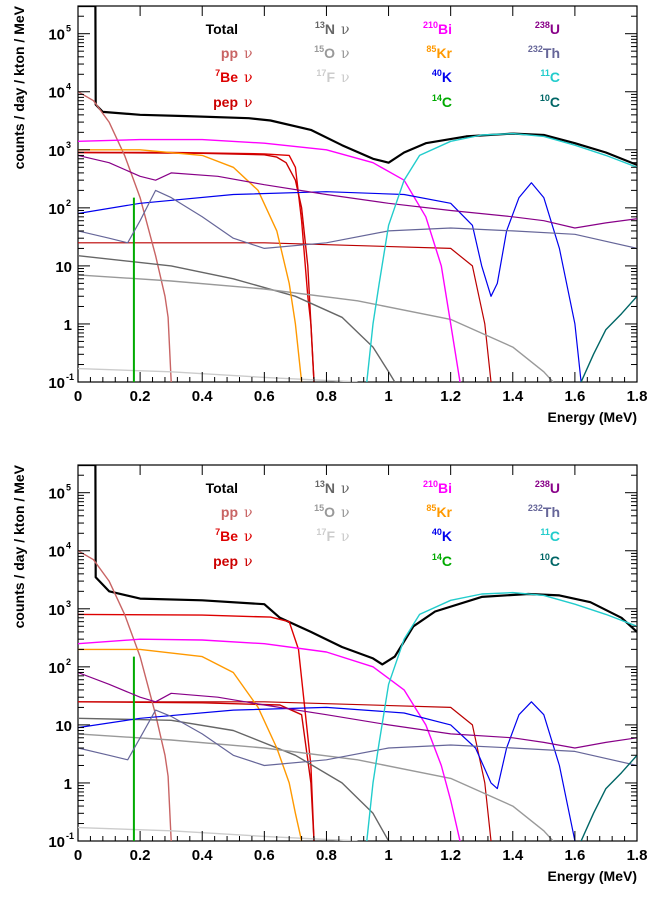 The width and height of the screenshot is (650, 918). I want to click on series-line-17f, so click(218, 374).